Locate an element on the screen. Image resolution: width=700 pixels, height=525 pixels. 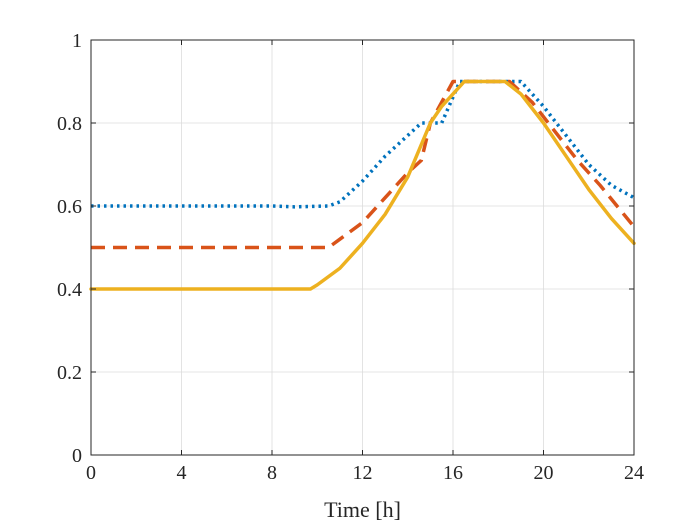
x-tick-label: 12 is located at coordinates (363, 473).